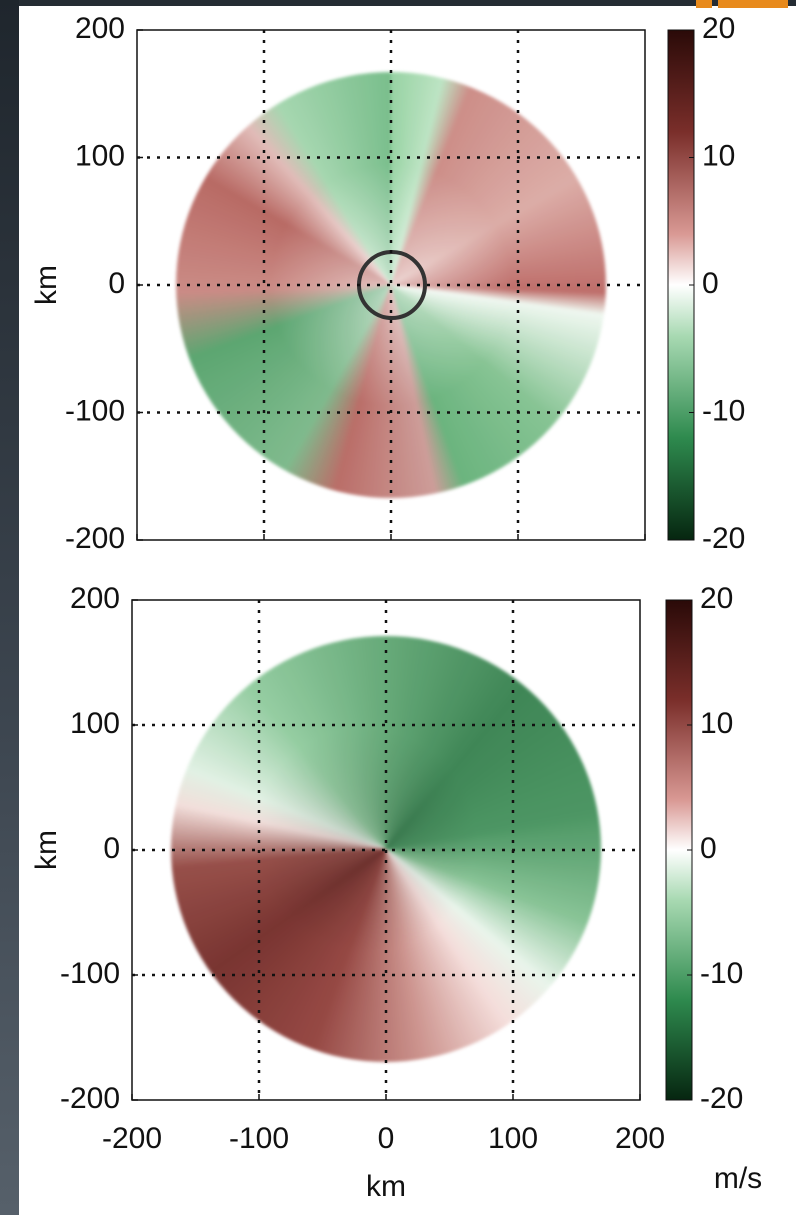 This screenshot has height=1215, width=796. I want to click on window-edge, so click(9, 607).